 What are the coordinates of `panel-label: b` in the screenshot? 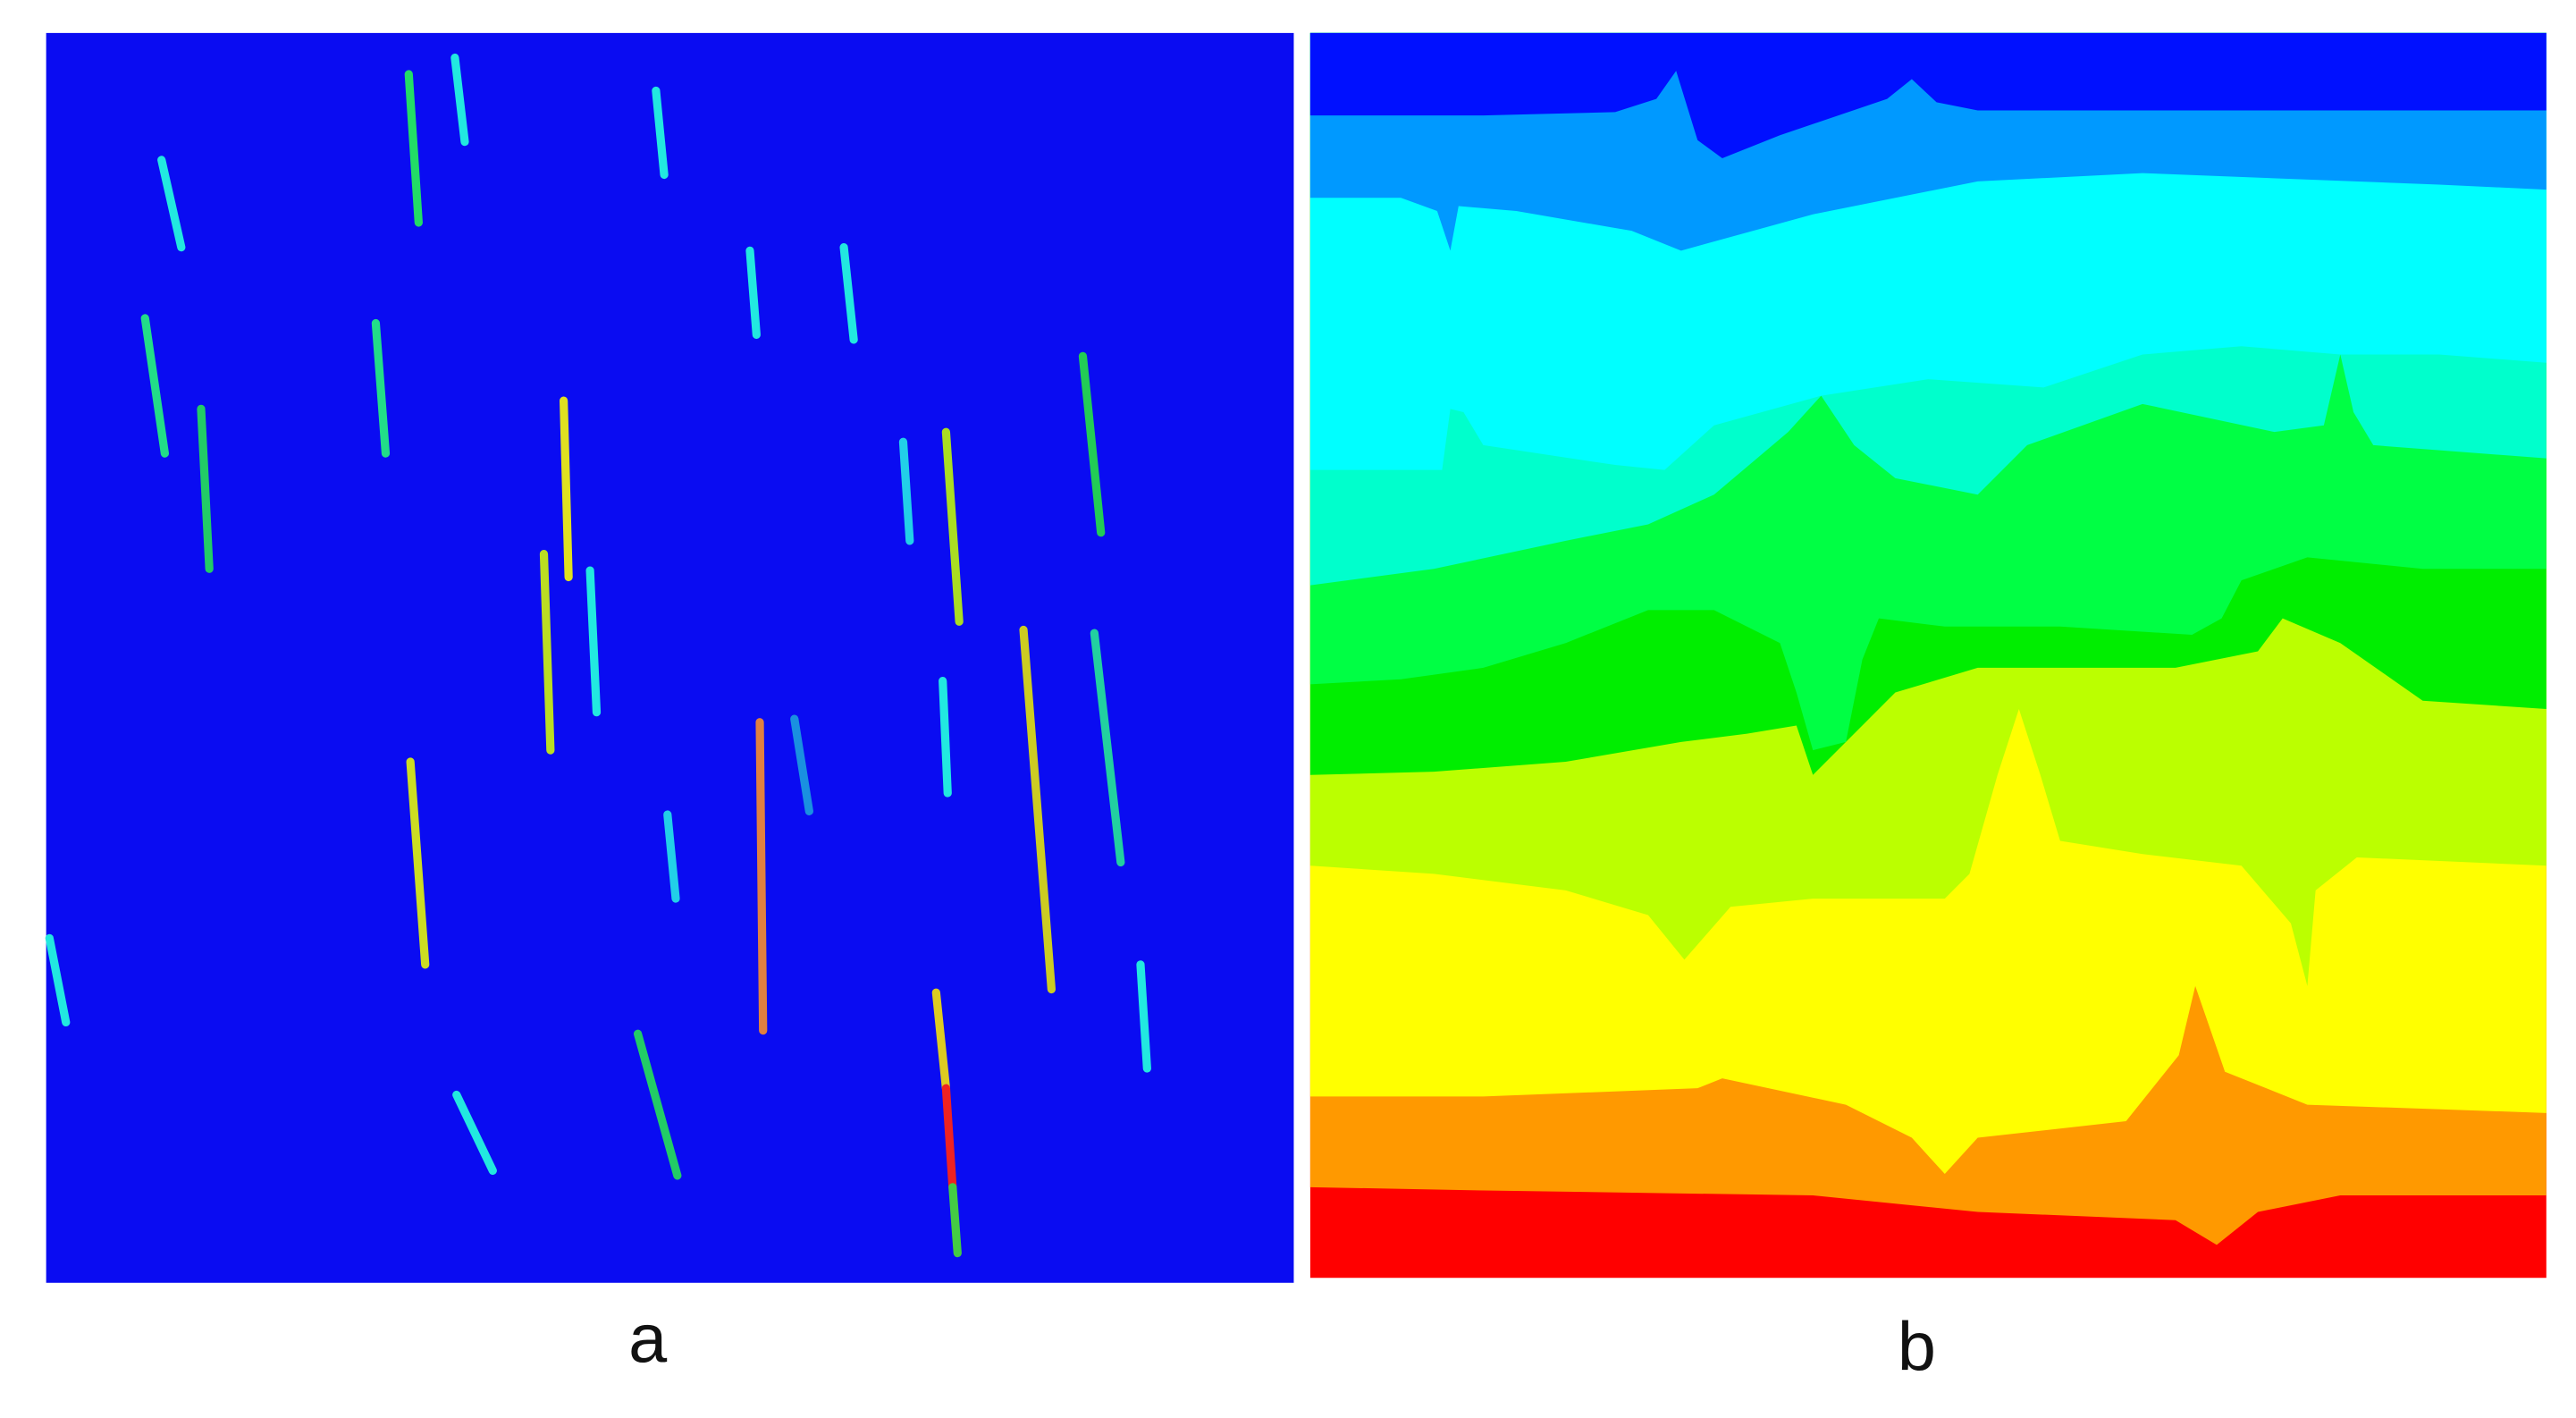 It's located at (1917, 1347).